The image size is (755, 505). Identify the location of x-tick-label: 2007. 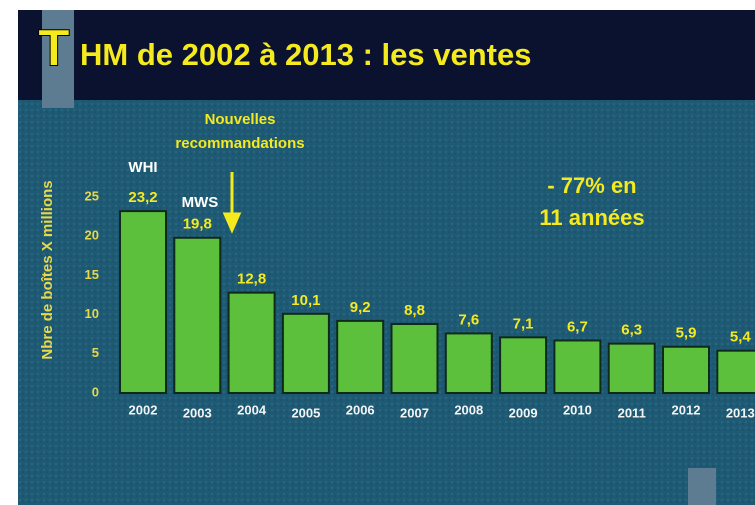
(414, 412).